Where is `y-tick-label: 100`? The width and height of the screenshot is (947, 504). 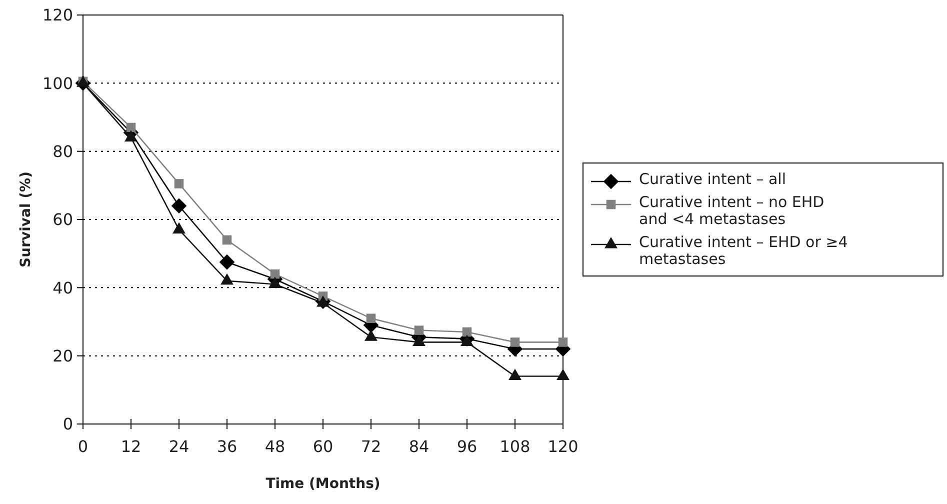 y-tick-label: 100 is located at coordinates (57, 83).